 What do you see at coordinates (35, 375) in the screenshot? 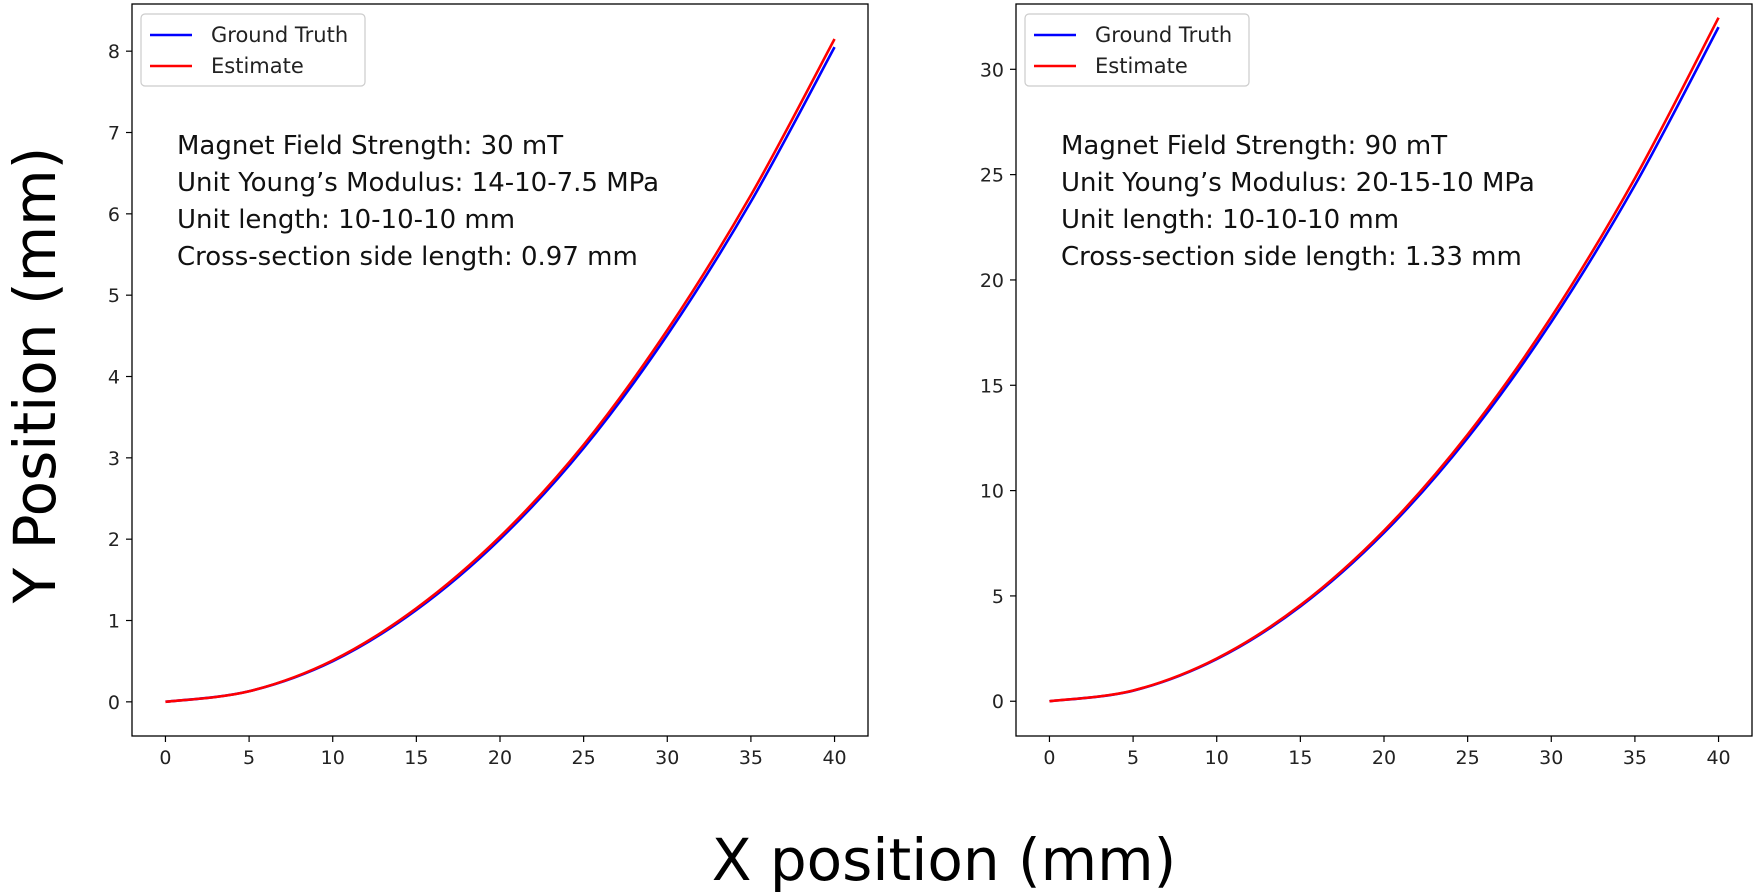
I see `y-axis-title: Y Position (mm)` at bounding box center [35, 375].